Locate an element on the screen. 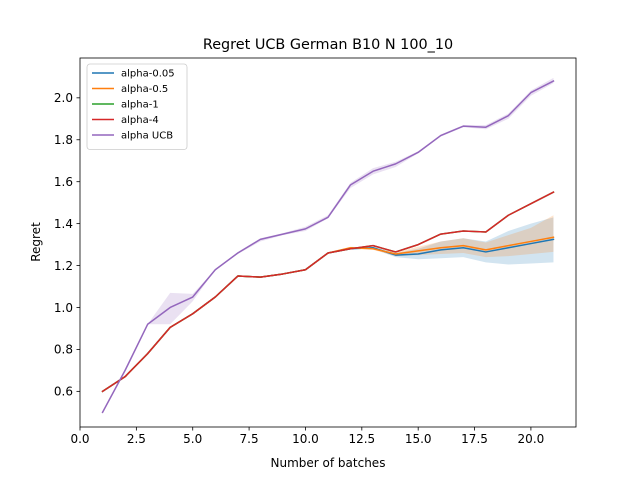  x-axis-label: Number of batches is located at coordinates (328, 463).